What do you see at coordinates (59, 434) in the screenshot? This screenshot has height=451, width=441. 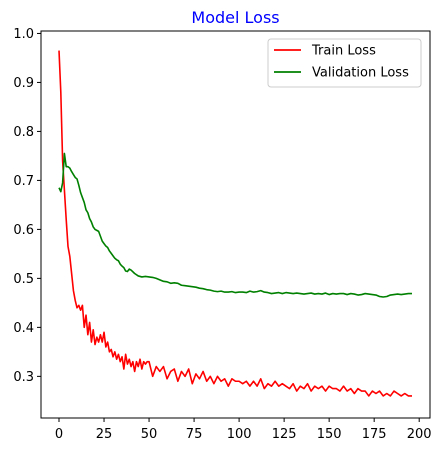 I see `x-tick-label: 0` at bounding box center [59, 434].